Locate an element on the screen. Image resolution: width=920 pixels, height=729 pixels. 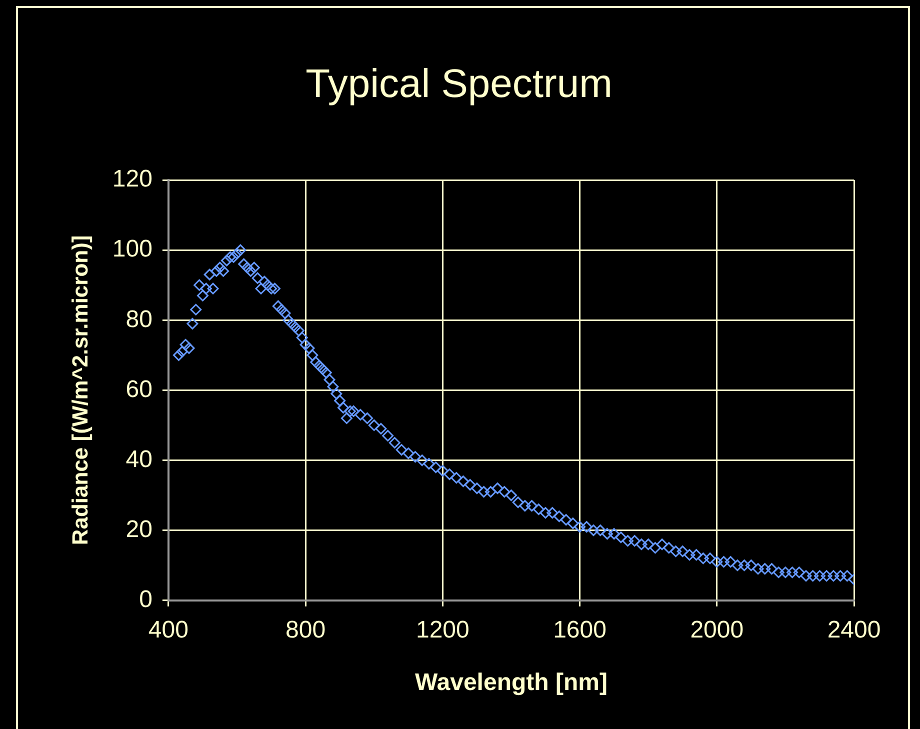
x-axis-title: Wavelength [nm] is located at coordinates (511, 682).